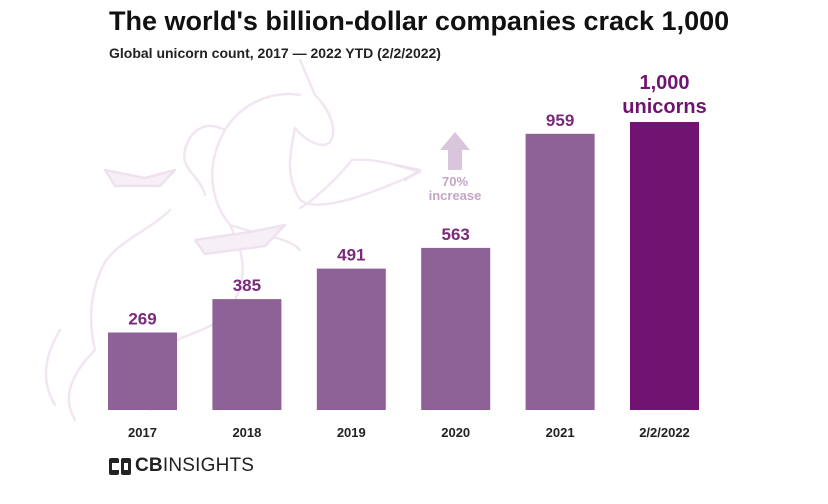 The height and width of the screenshot is (504, 828). Describe the element at coordinates (560, 272) in the screenshot. I see `bar-2021` at that location.